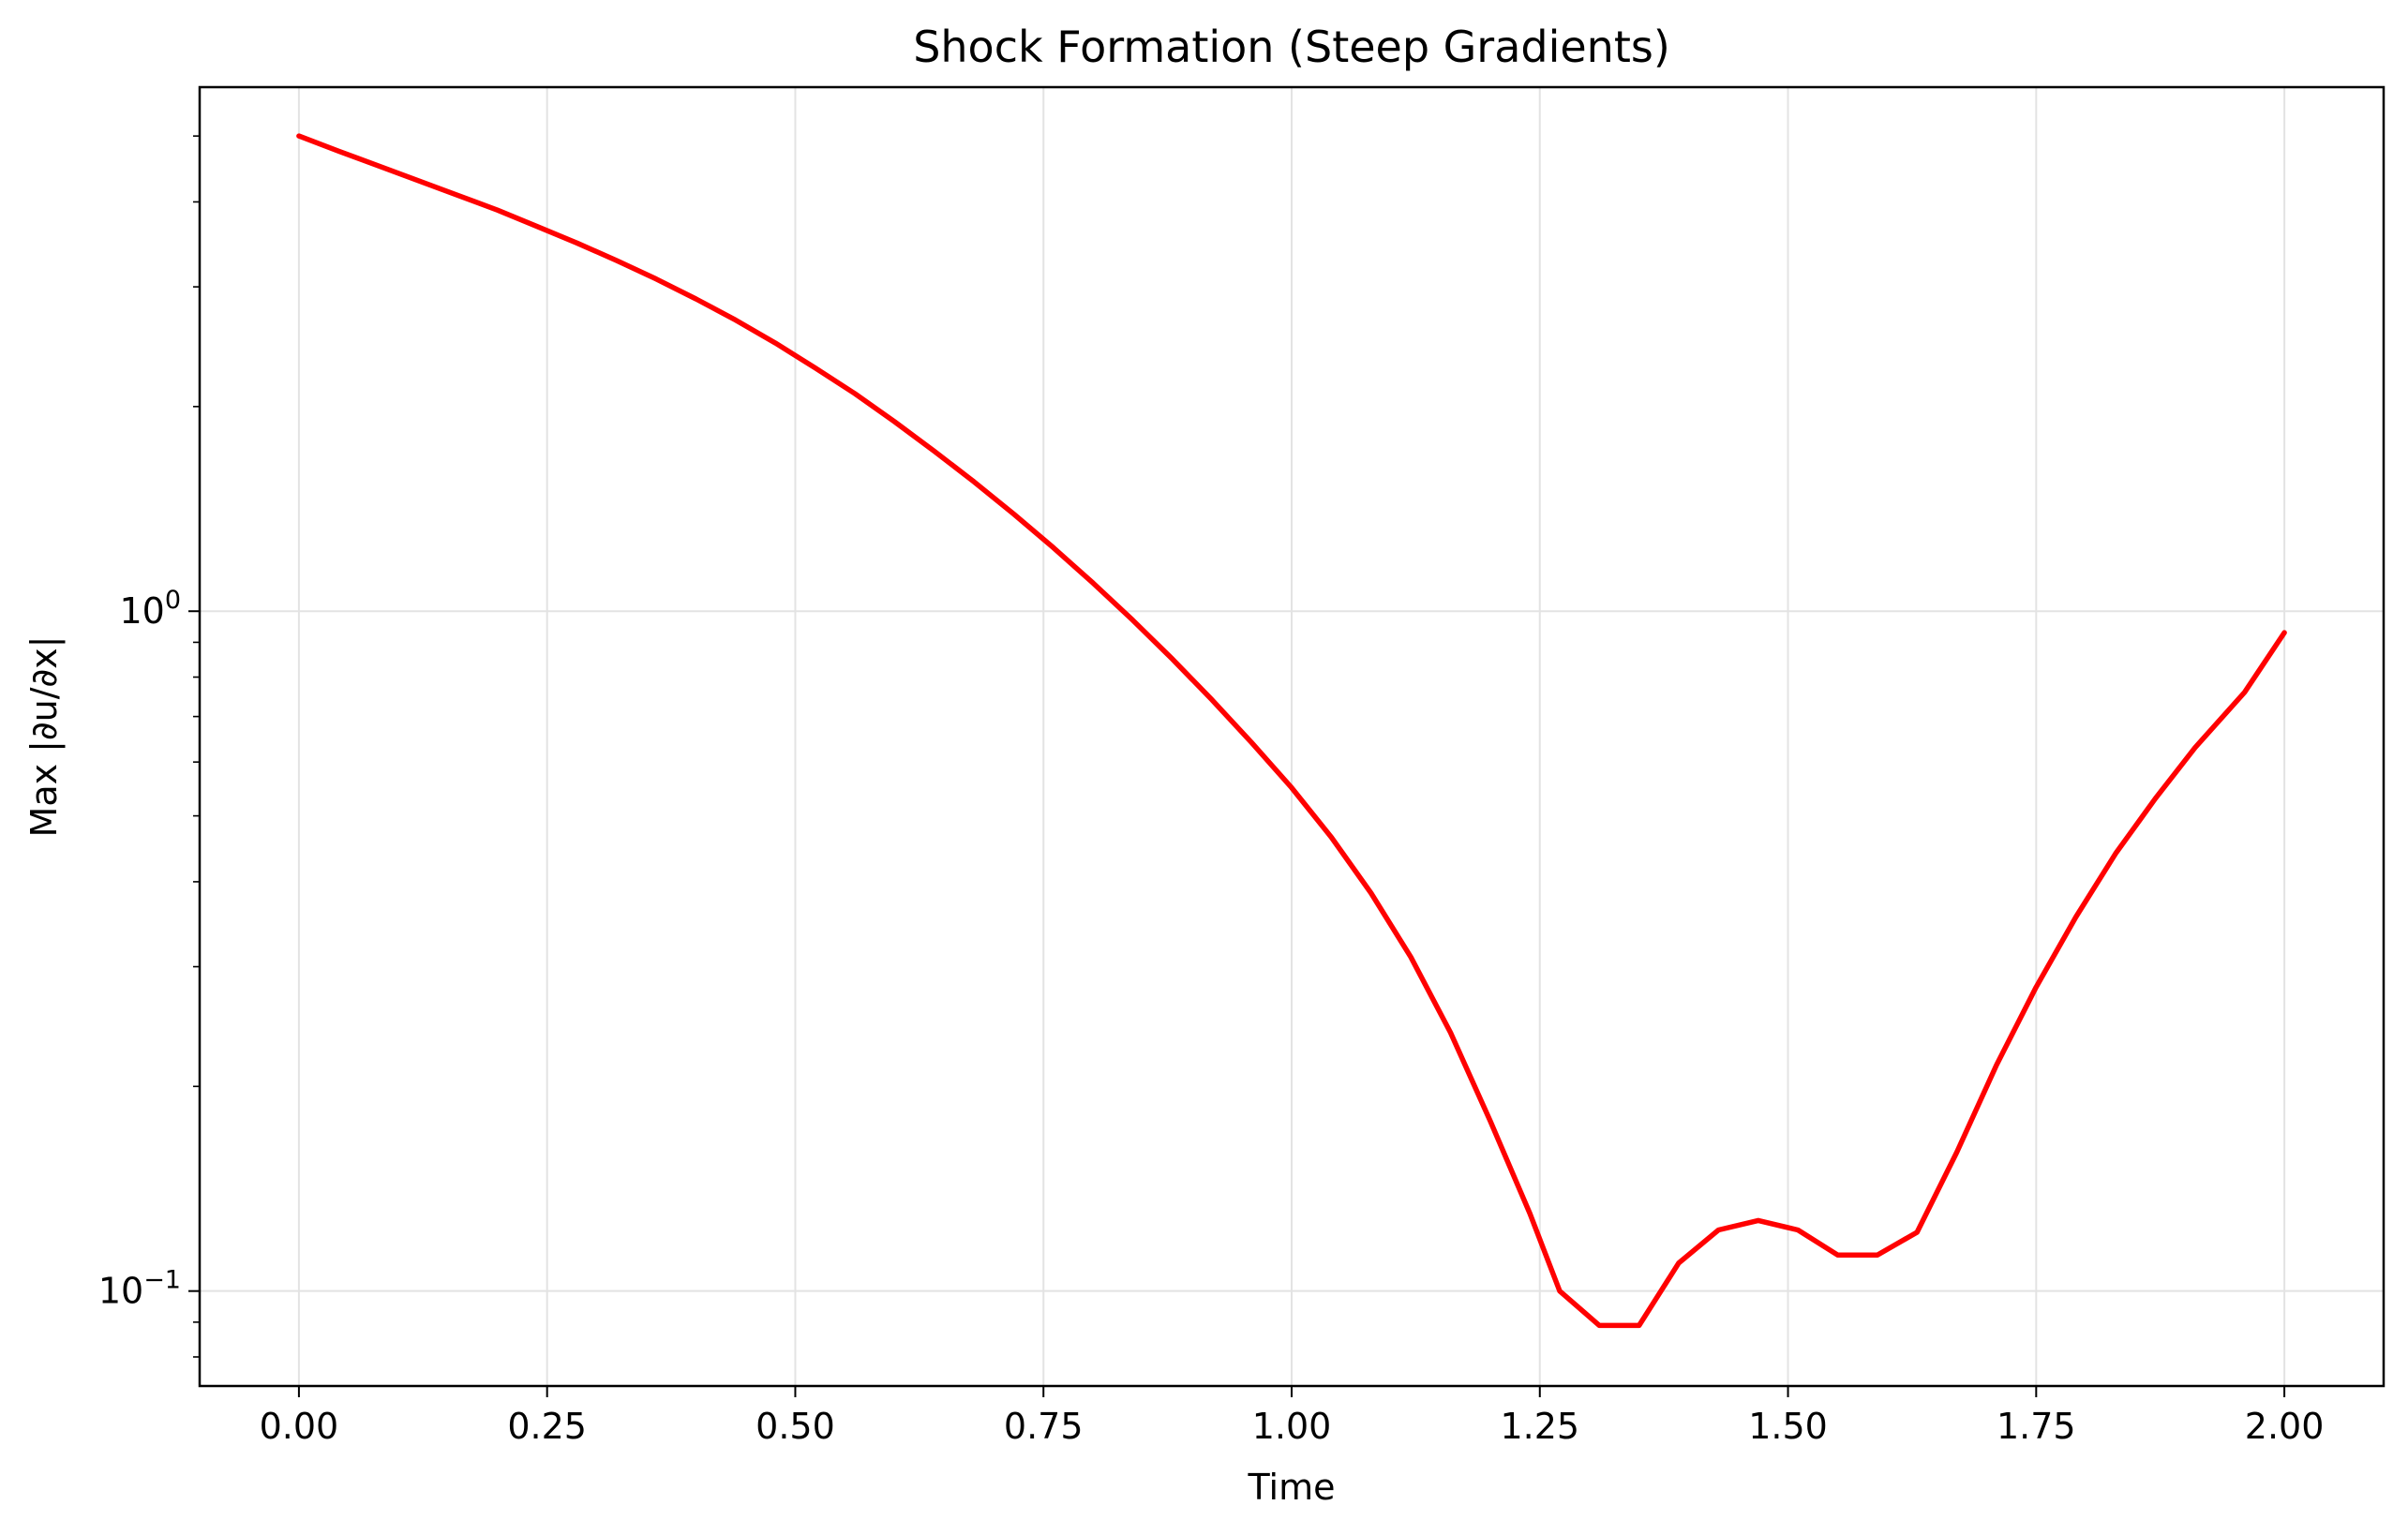 Image resolution: width=2408 pixels, height=1535 pixels. I want to click on x-axis-label: Time, so click(1292, 1487).